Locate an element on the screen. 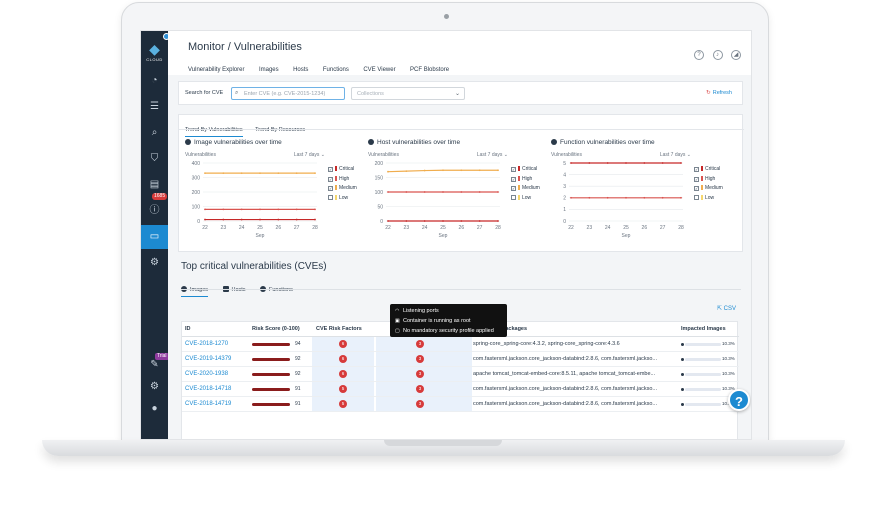 This screenshot has height=512, width=886. sidebar-item-search: ⌕ is located at coordinates (154, 133).